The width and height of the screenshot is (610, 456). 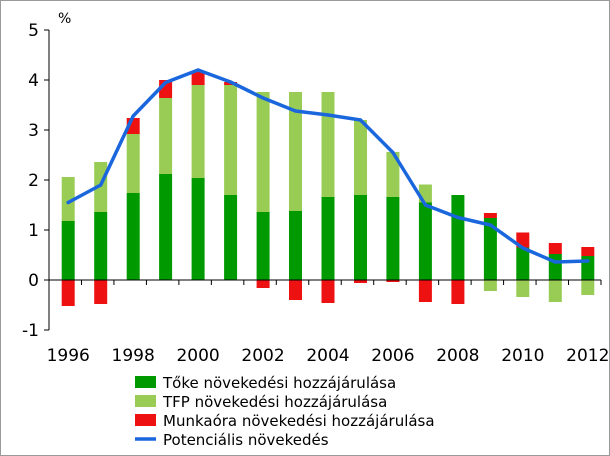 What do you see at coordinates (523, 248) in the screenshot?
I see `line-point-2010` at bounding box center [523, 248].